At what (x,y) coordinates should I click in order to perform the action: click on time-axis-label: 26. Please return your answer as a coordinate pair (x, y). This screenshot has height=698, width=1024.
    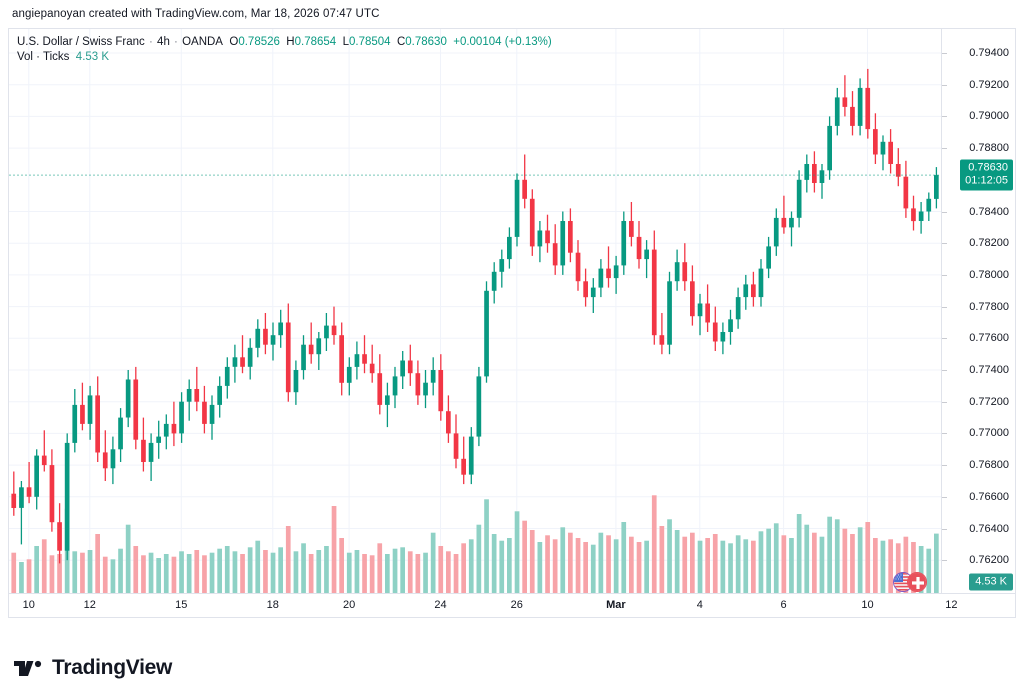
    Looking at the image, I should click on (516, 605).